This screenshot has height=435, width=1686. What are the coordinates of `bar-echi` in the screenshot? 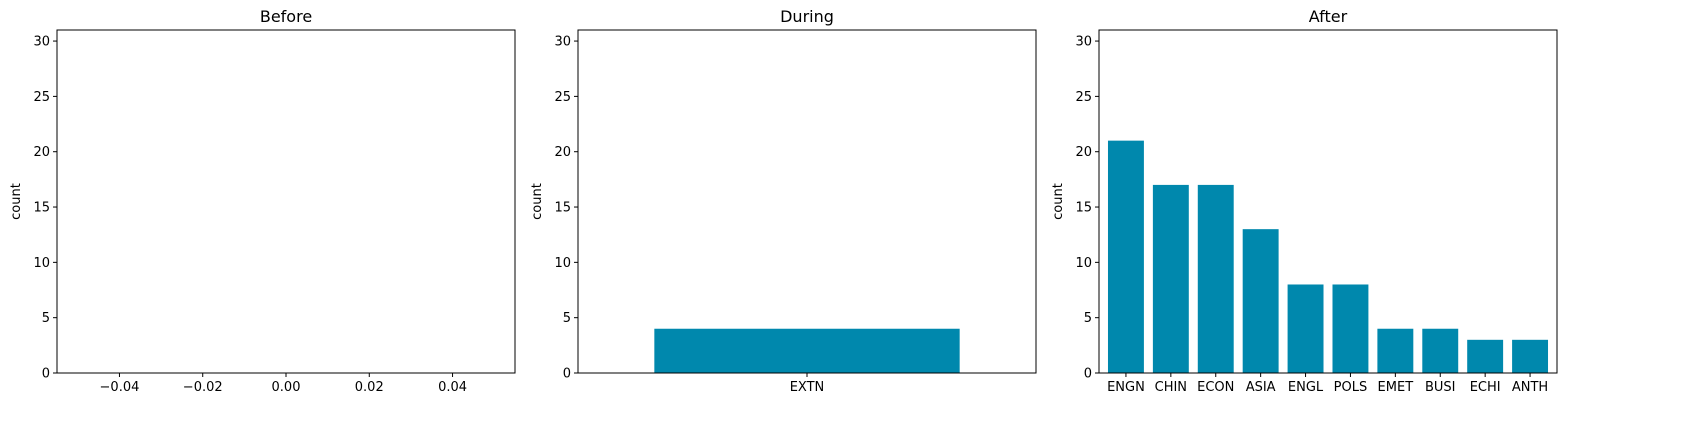 It's located at (1485, 356).